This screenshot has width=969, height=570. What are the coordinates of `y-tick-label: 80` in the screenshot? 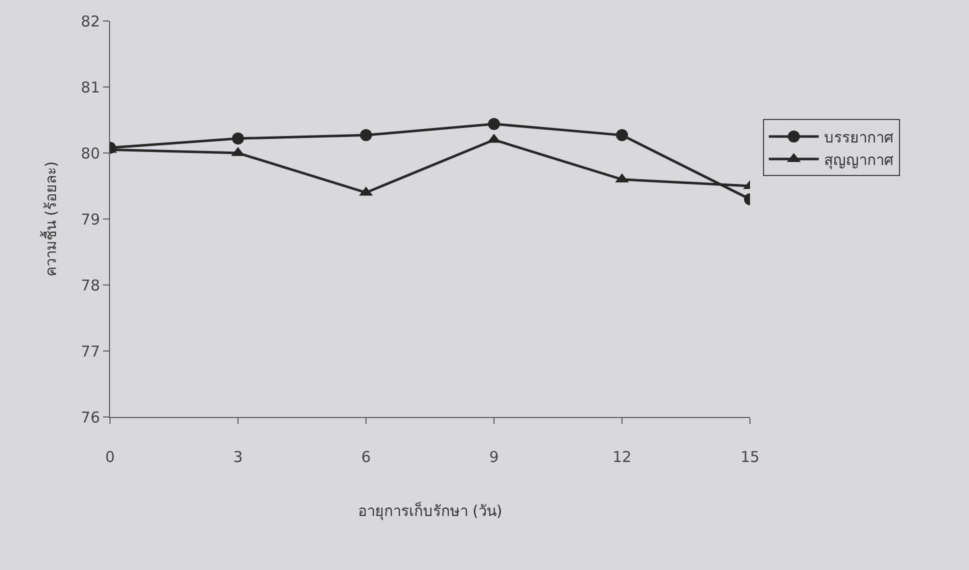 It's located at (90, 153).